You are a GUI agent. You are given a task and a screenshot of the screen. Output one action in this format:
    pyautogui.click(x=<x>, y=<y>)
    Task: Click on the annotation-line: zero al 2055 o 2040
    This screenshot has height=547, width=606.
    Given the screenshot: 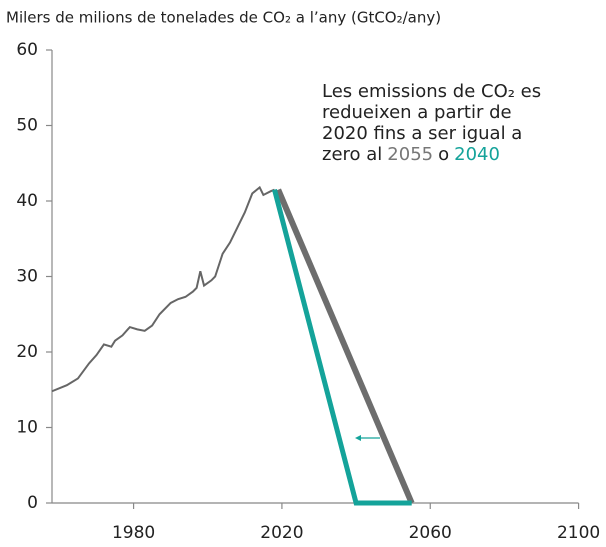 What is the action you would take?
    pyautogui.click(x=411, y=154)
    